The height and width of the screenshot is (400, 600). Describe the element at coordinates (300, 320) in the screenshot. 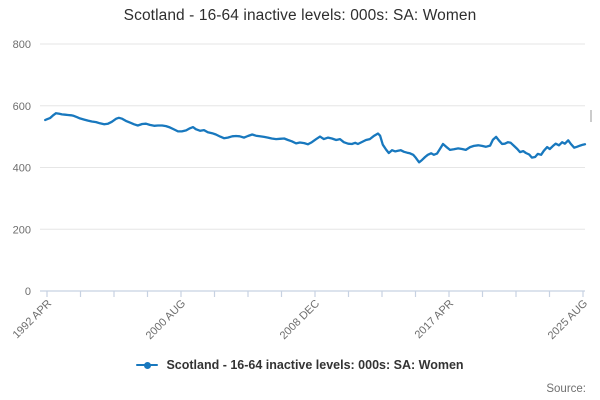

I see `x-axis-tick-label: 2008 DEC` at that location.